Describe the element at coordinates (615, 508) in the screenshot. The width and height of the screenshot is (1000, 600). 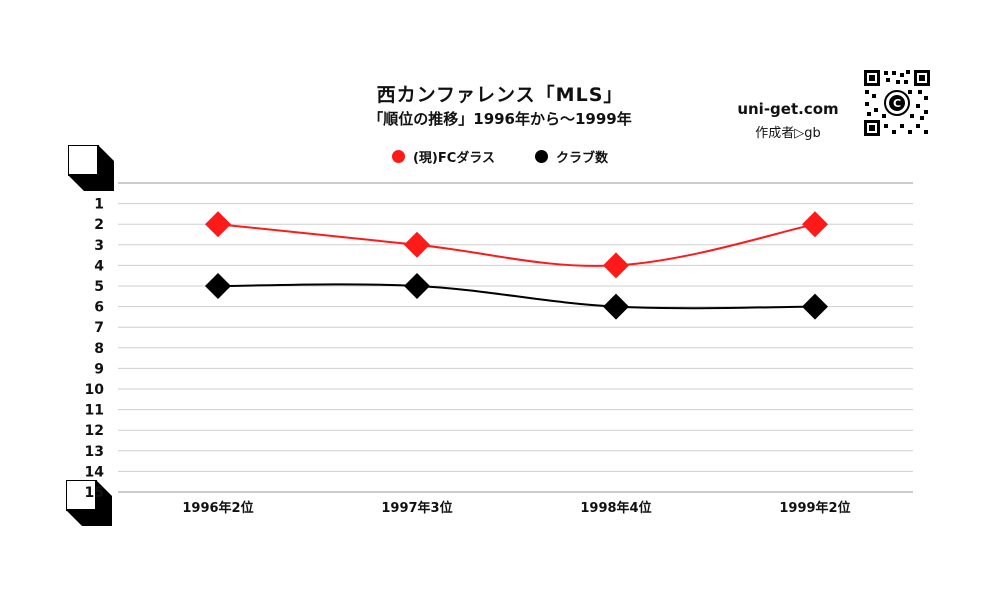
I see `x-tick-label: 1998年4位` at that location.